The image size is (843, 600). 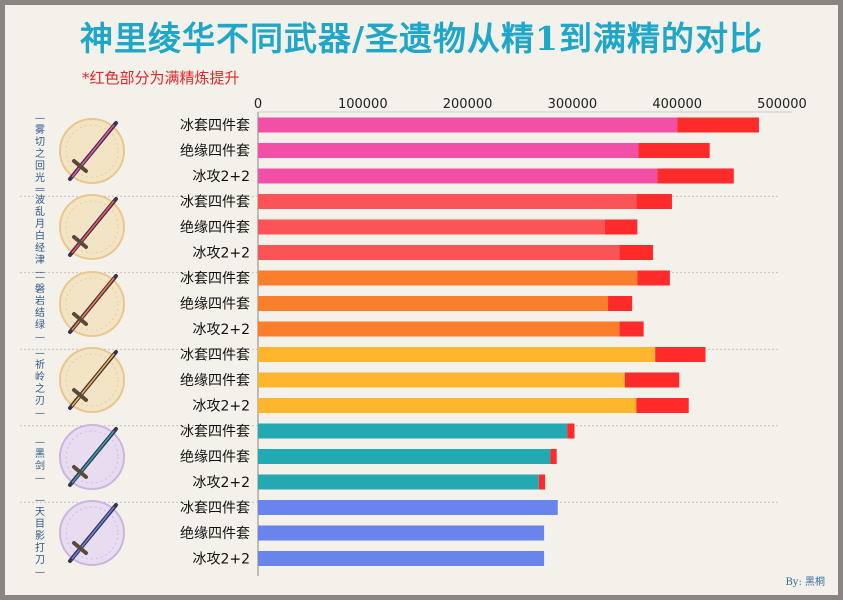 I want to click on weapon-name-label: —天目影打刀—, so click(x=40, y=536).